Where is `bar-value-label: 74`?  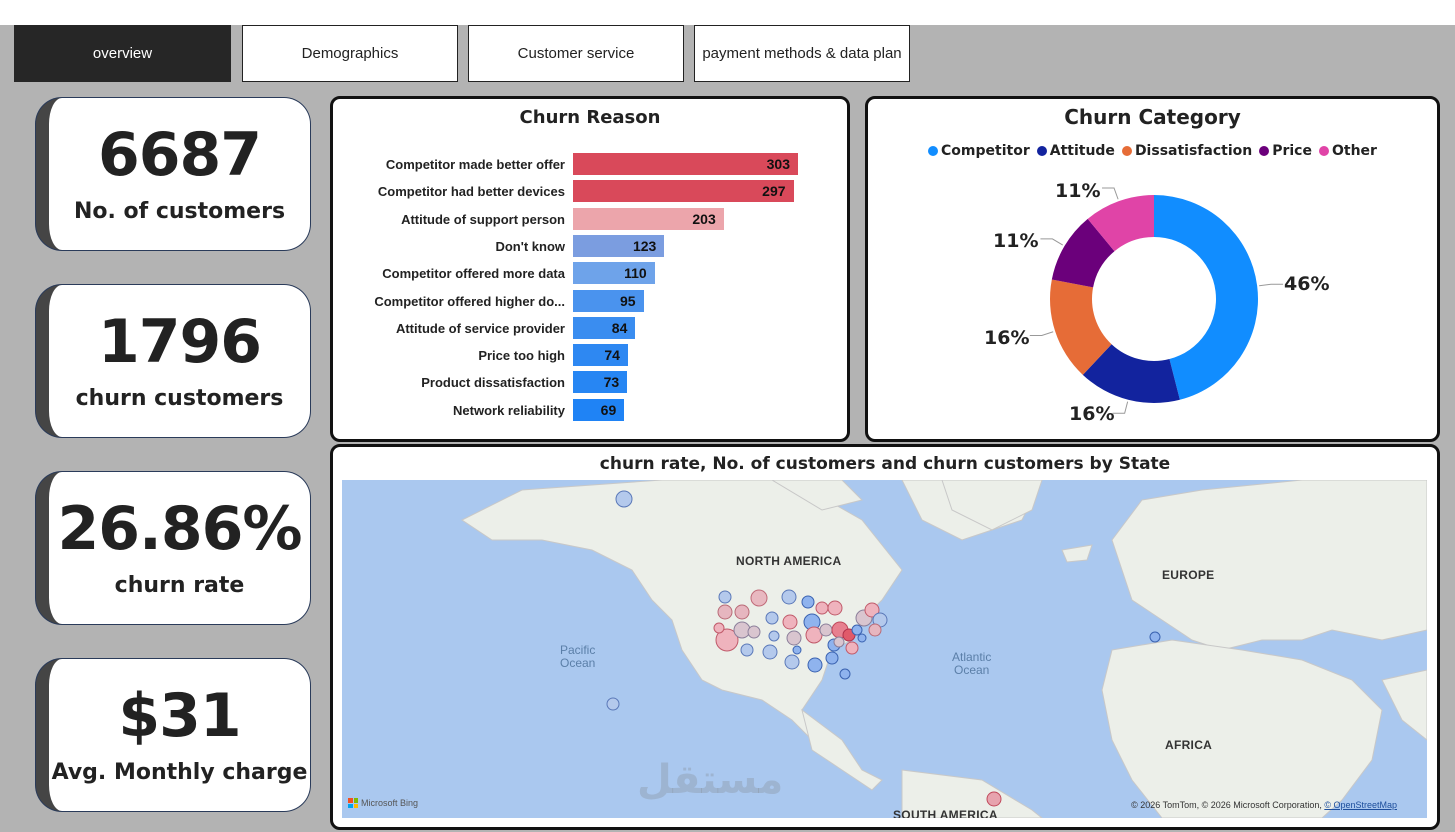 bar-value-label: 74 is located at coordinates (612, 355).